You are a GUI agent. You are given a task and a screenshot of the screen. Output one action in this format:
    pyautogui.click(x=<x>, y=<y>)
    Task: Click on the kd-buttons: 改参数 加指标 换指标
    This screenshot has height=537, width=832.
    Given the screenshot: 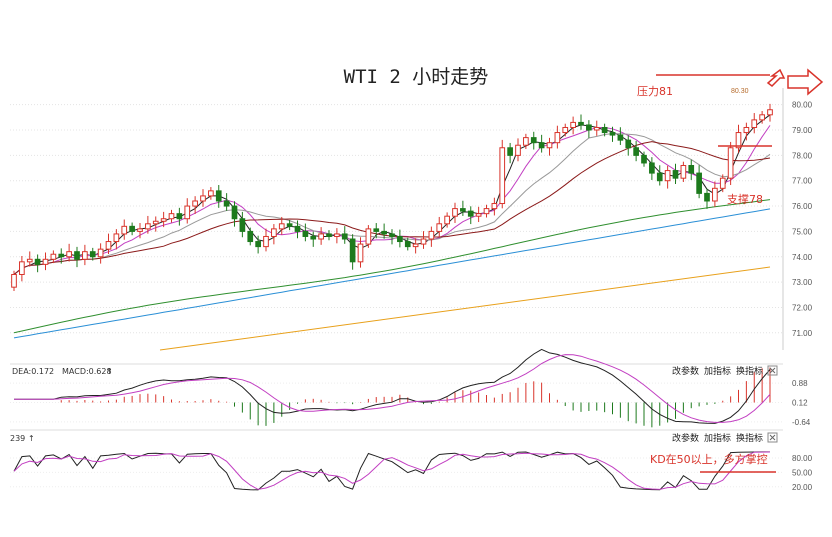 What is the action you would take?
    pyautogui.click(x=725, y=438)
    